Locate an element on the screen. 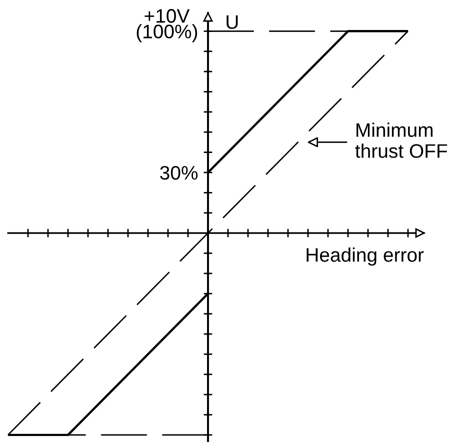 This screenshot has width=450, height=443. x-axis-title: Heading error is located at coordinates (365, 257).